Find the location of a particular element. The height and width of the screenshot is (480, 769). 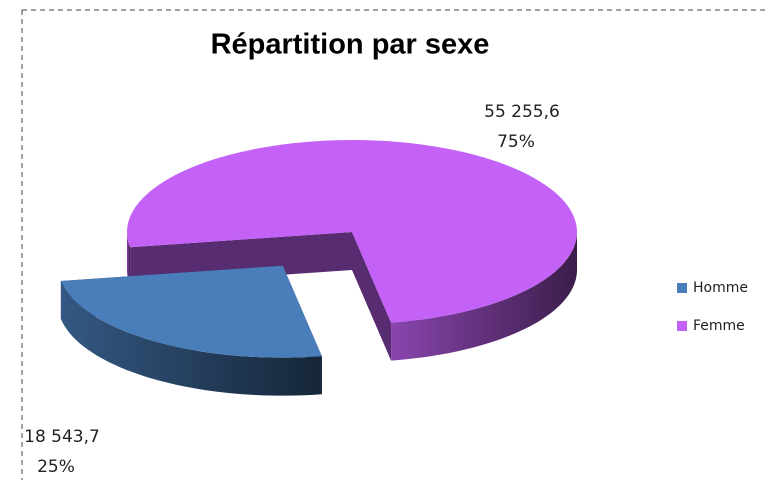

legend: Homme Femme is located at coordinates (712, 307).